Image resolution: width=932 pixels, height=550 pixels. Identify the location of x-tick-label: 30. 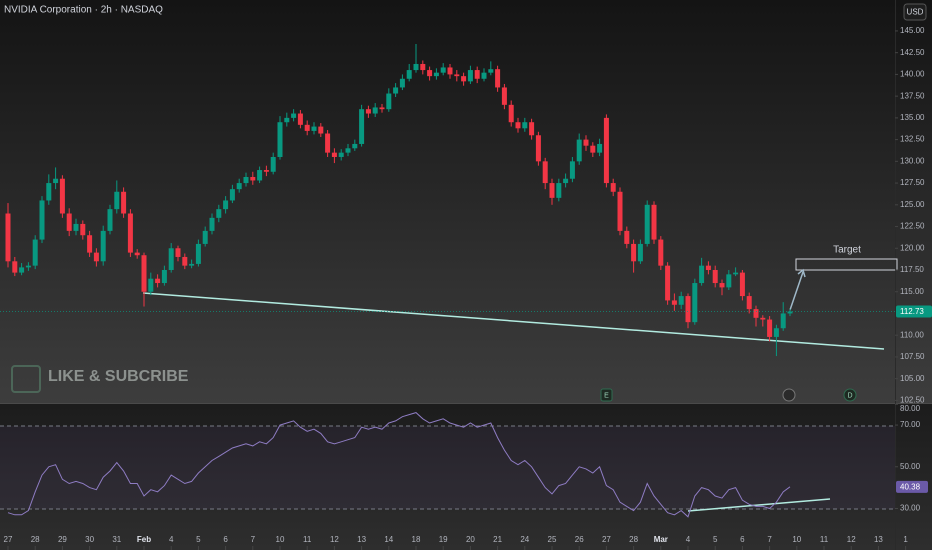
(89, 539).